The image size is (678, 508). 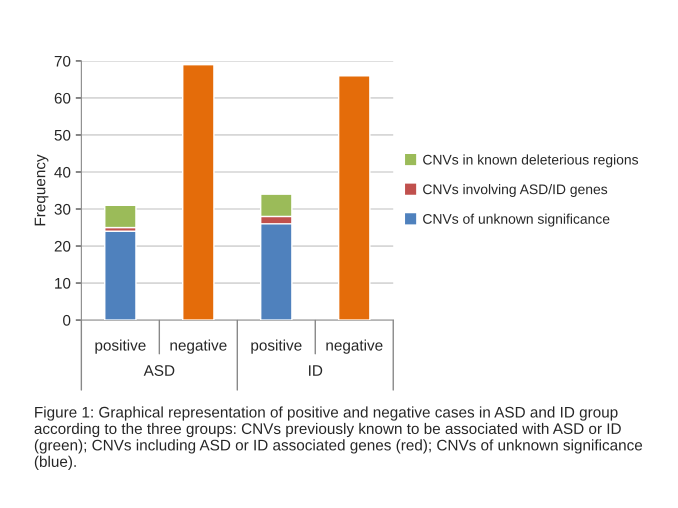 What do you see at coordinates (338, 438) in the screenshot?
I see `caption: Figure 1: Graphical representation of positive and negative cases in ASD and ID group according to the three groups: CNVs previously known to be associated with ASD or ID (green); CNVs including ASD or ID associated genes (red); CNVs of unknown significance (blue).` at bounding box center [338, 438].